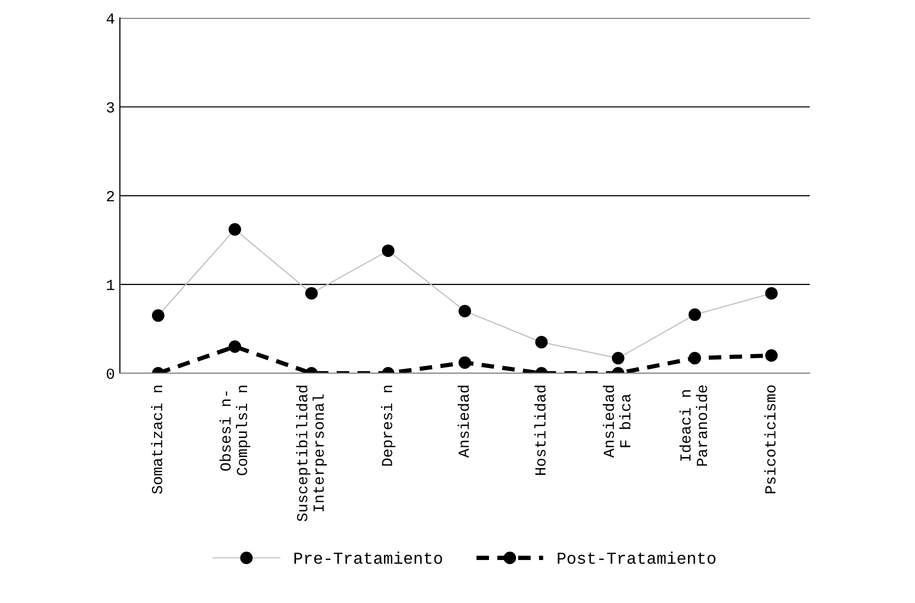 The width and height of the screenshot is (915, 603). I want to click on x-tick-label: Ideaci n Paranoide, so click(693, 425).